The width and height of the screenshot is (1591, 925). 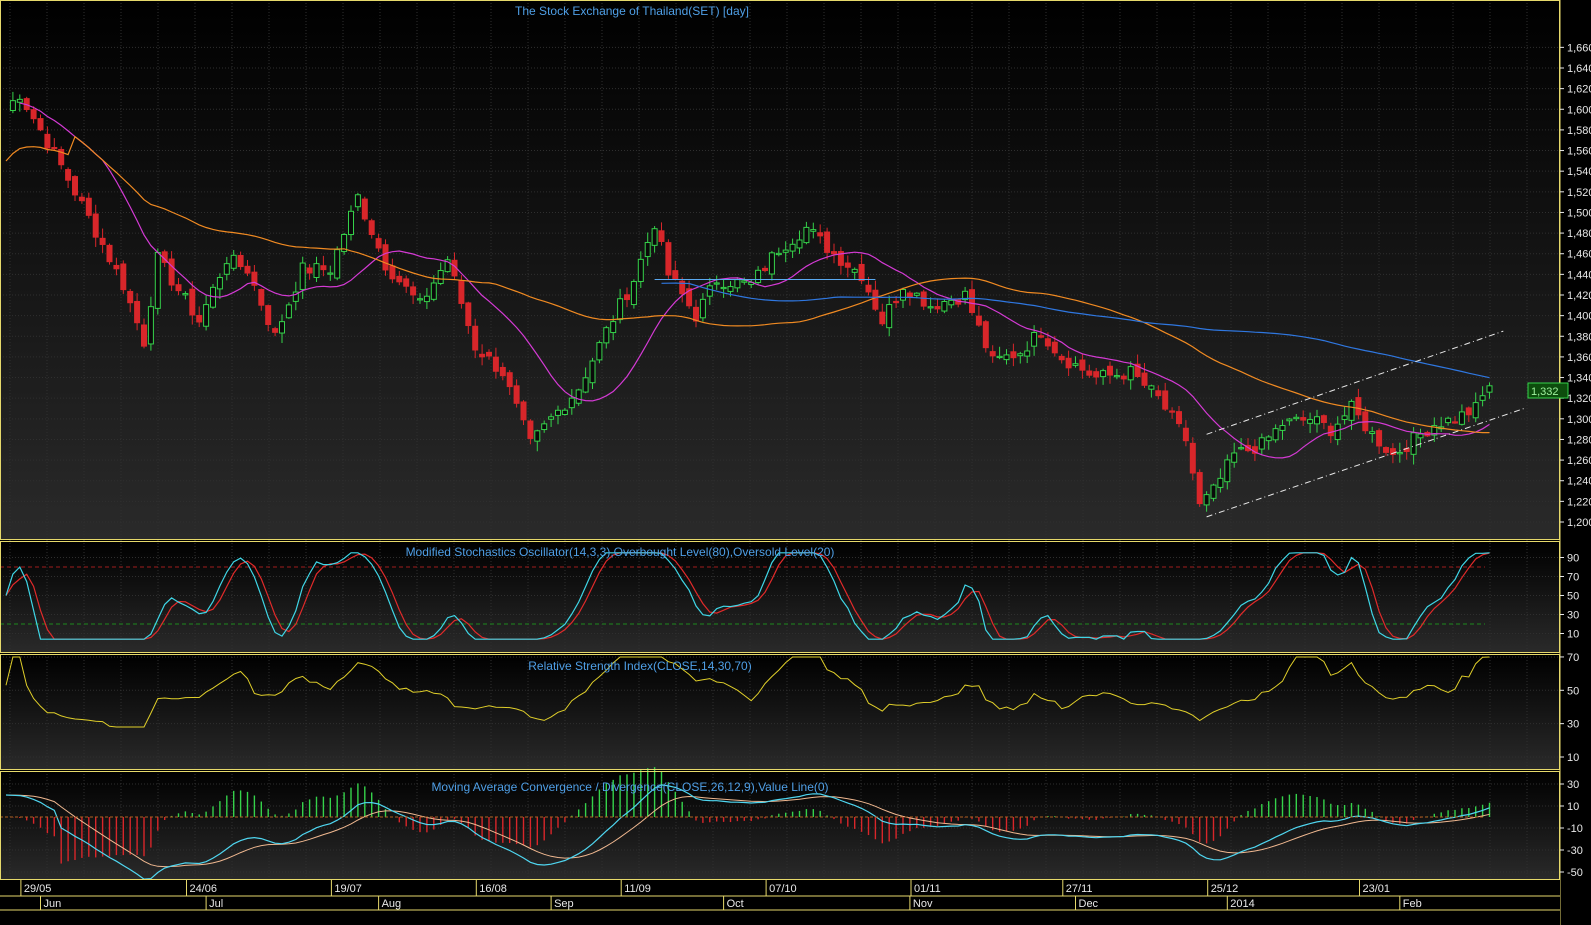 What do you see at coordinates (747, 692) in the screenshot?
I see `rsi-panel` at bounding box center [747, 692].